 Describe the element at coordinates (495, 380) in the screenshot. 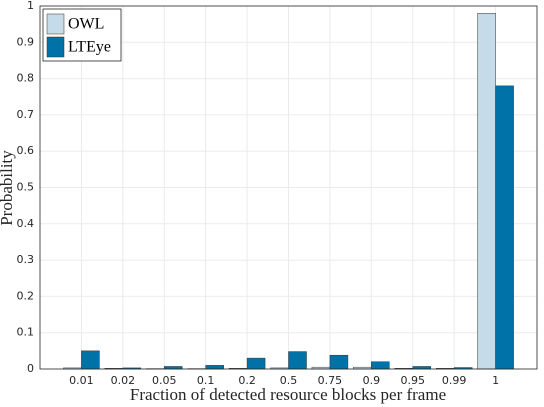

I see `x-tick-label: 1` at that location.